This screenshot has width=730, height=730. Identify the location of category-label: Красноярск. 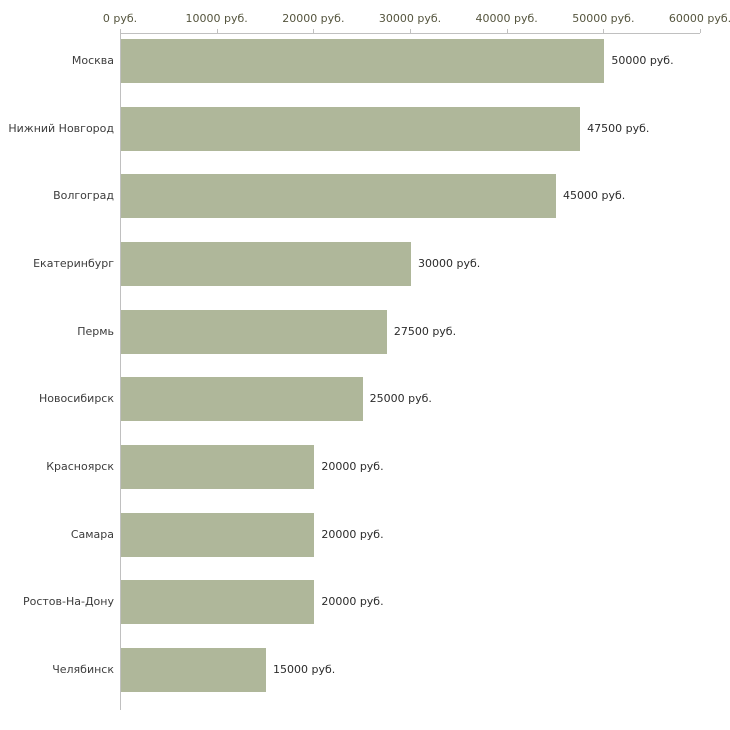
(80, 467).